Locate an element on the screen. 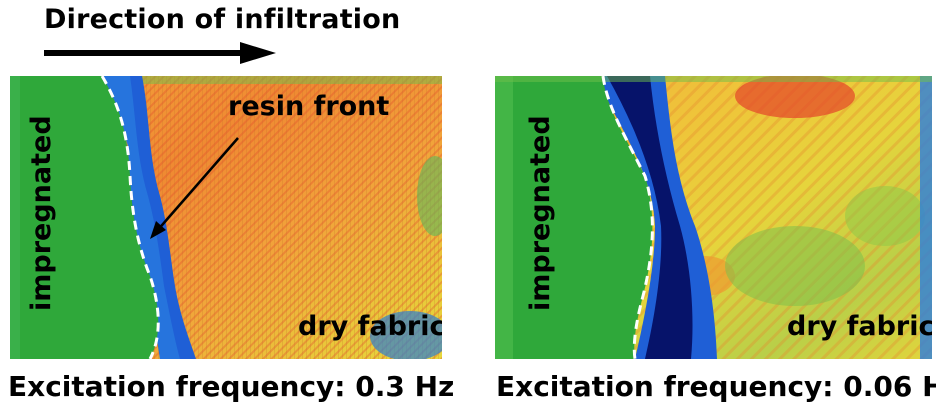 The height and width of the screenshot is (417, 936). direction-label: Direction of infiltration is located at coordinates (222, 19).